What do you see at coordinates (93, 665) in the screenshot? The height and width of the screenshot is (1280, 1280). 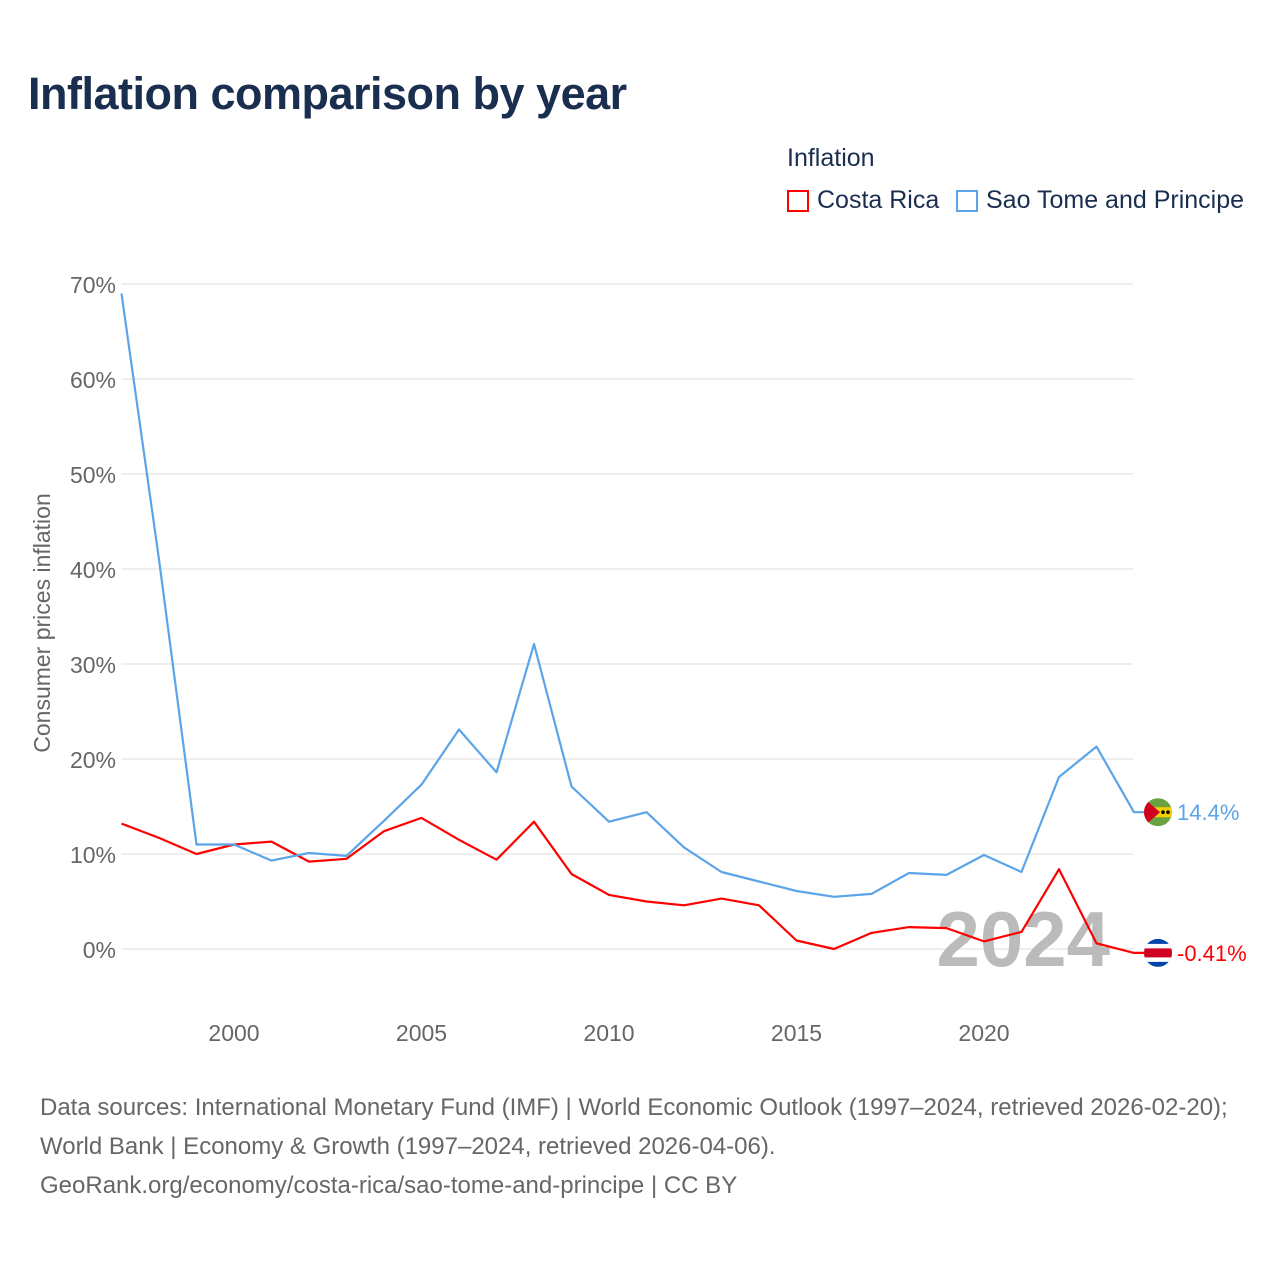 I see `y-tick-label: 30%` at bounding box center [93, 665].